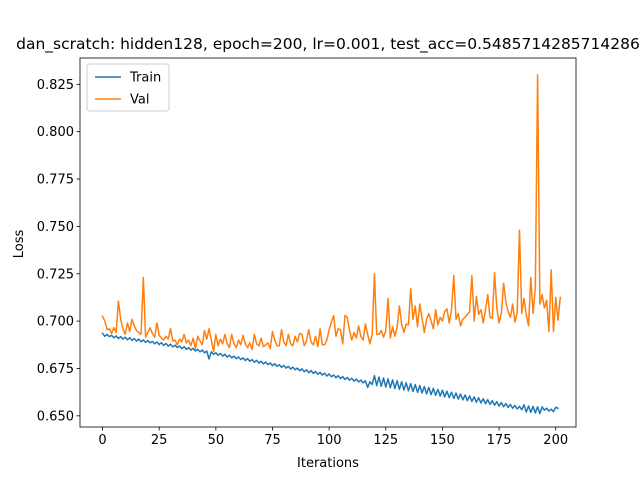 This screenshot has height=480, width=640. What do you see at coordinates (330, 373) in the screenshot?
I see `series-line-train` at bounding box center [330, 373].